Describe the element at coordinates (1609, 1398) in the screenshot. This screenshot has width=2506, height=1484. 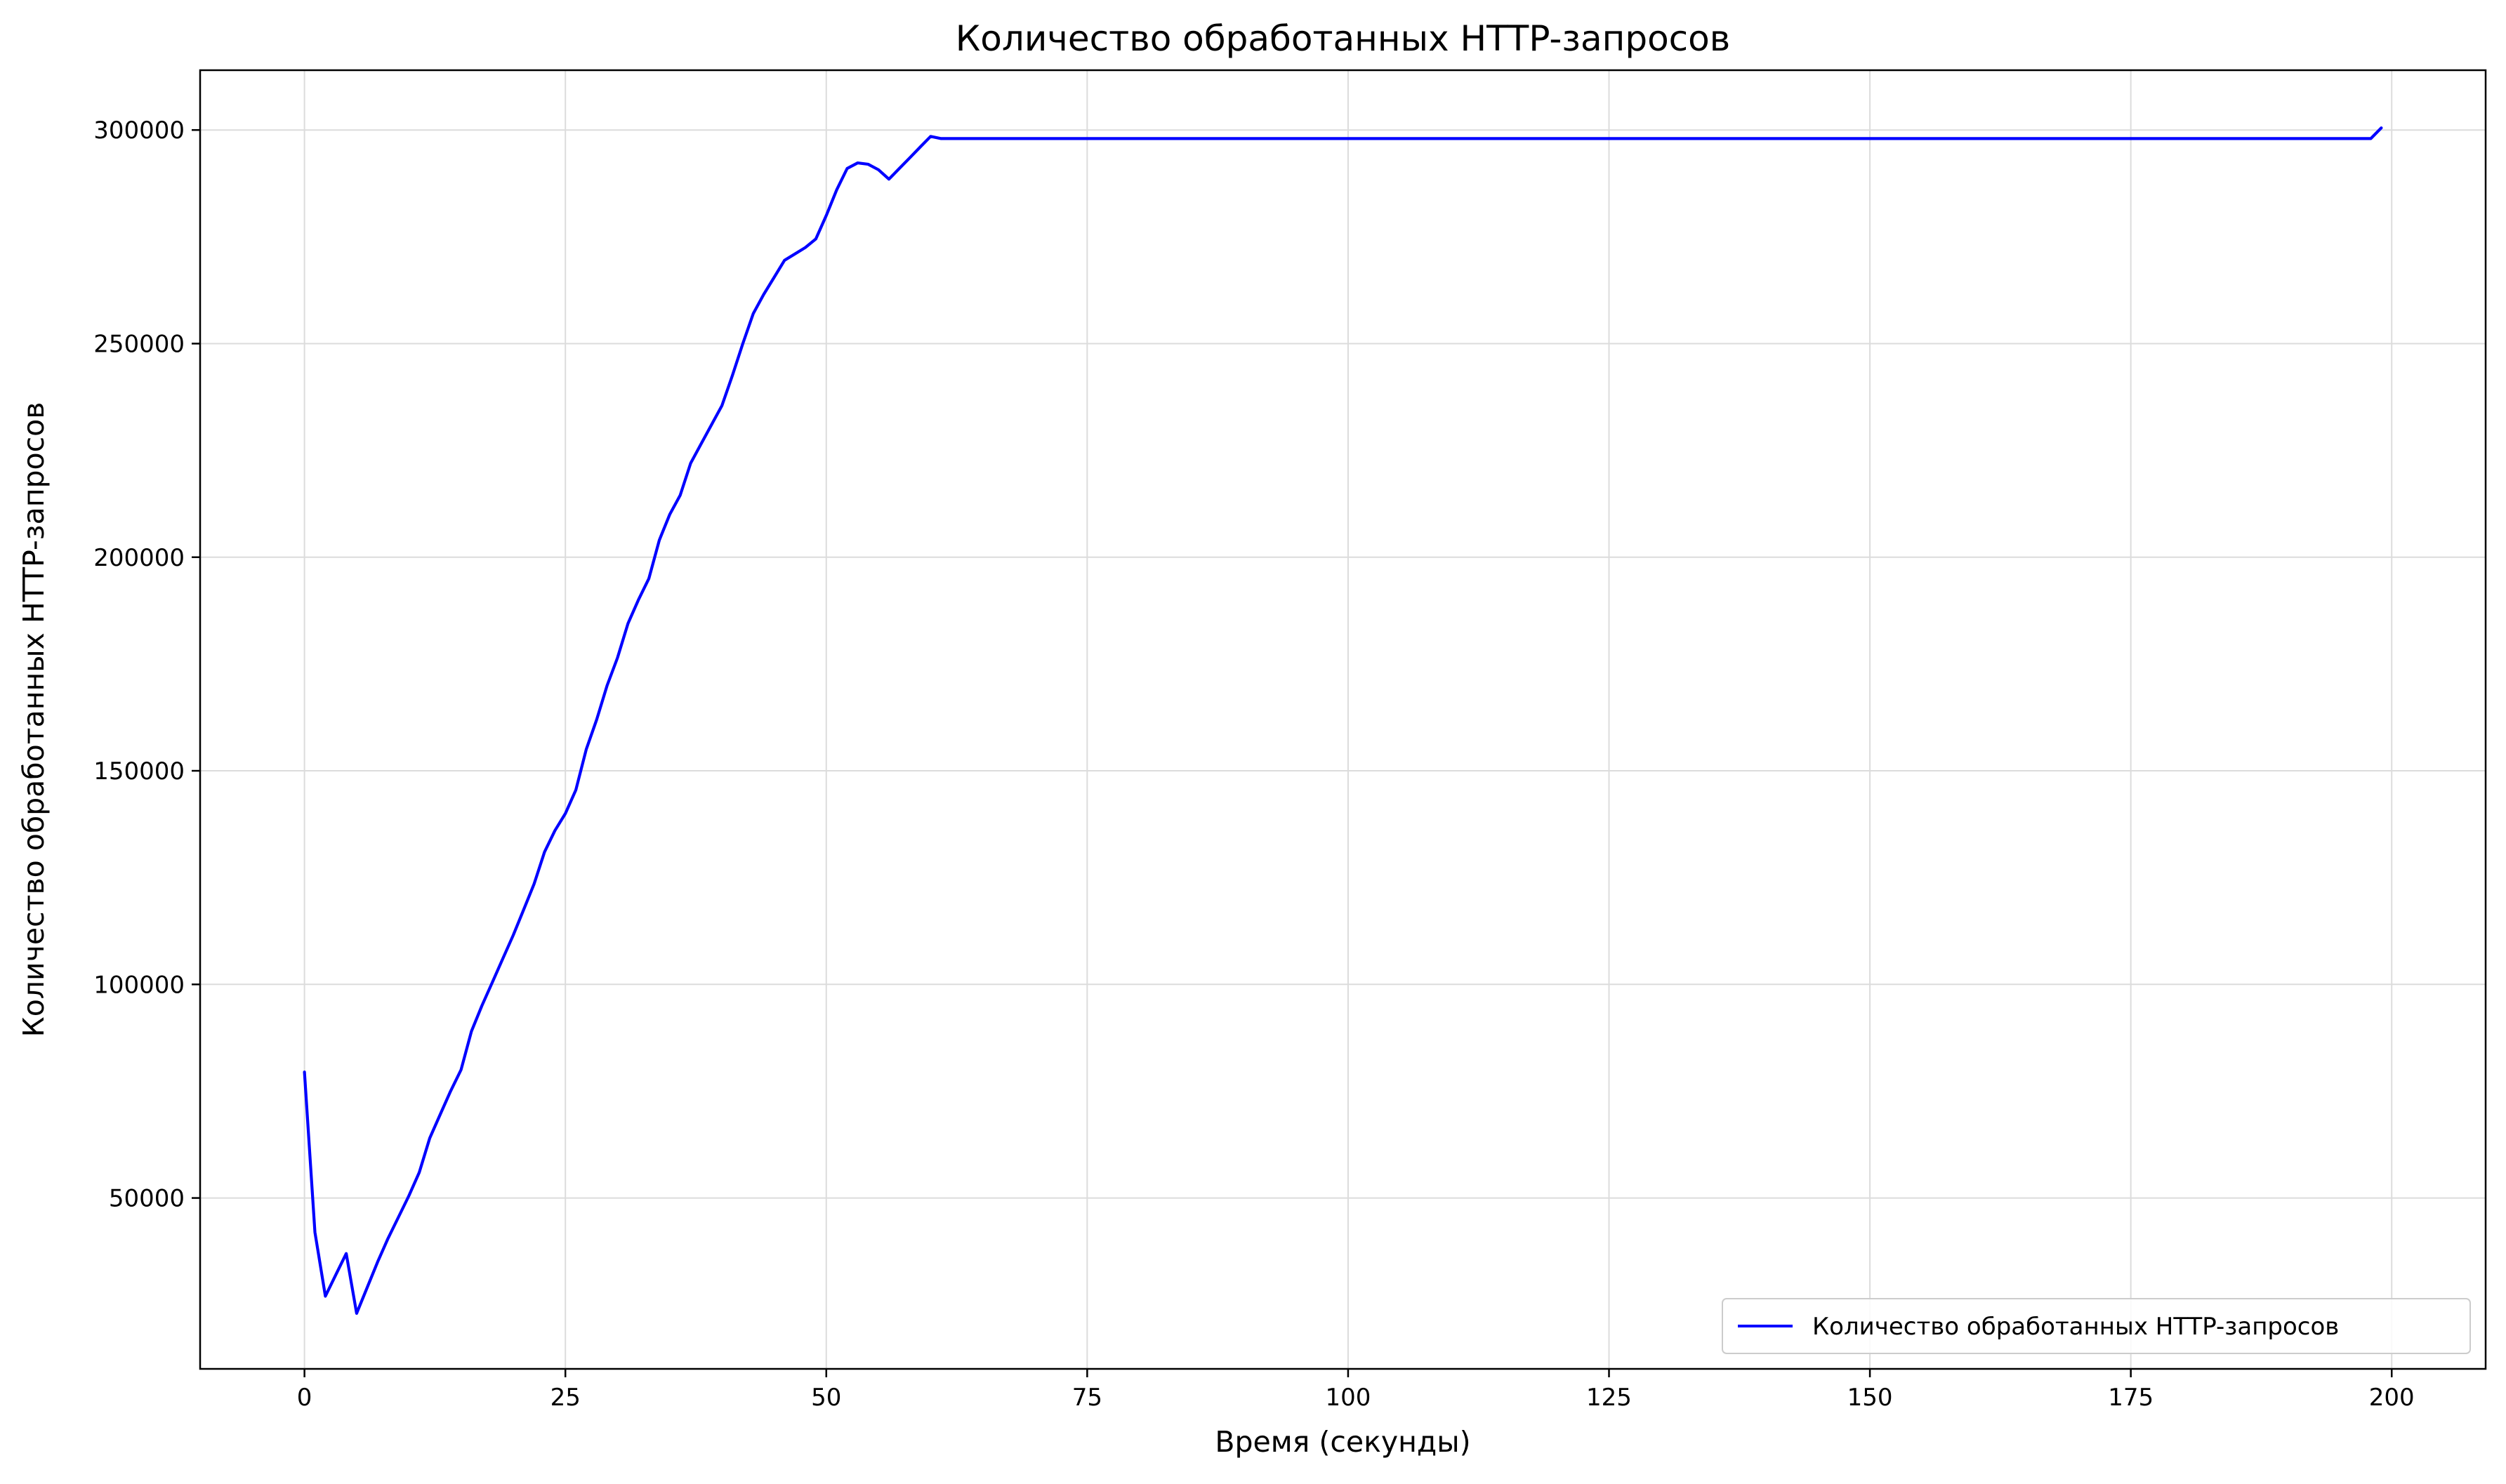
I see `x-tick-label: 125` at that location.